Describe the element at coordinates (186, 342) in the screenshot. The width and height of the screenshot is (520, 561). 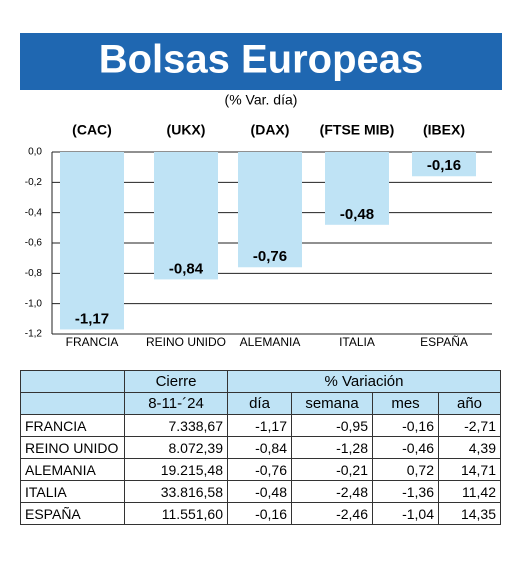
I see `x-tick-label: REINO UNIDO` at that location.